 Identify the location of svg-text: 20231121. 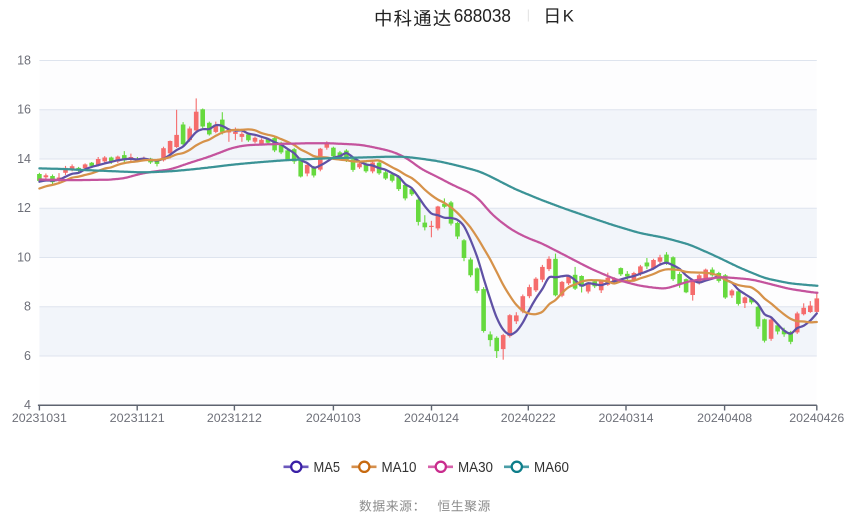
(137, 418).